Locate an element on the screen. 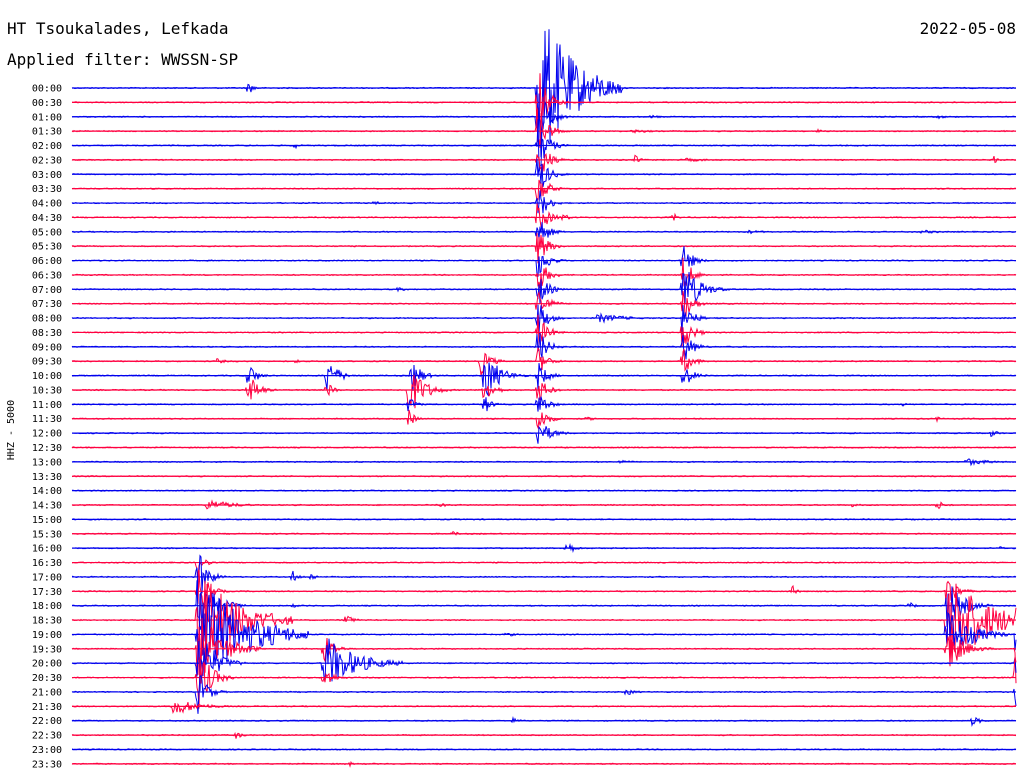  time-tick-label: 04:00 is located at coordinates (47, 204).